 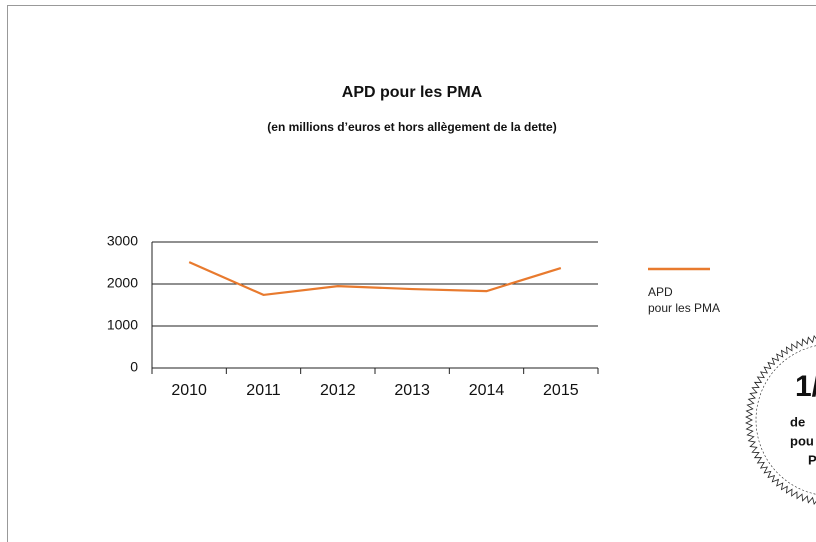 What do you see at coordinates (412, 390) in the screenshot?
I see `x-tick-label: 2013` at bounding box center [412, 390].